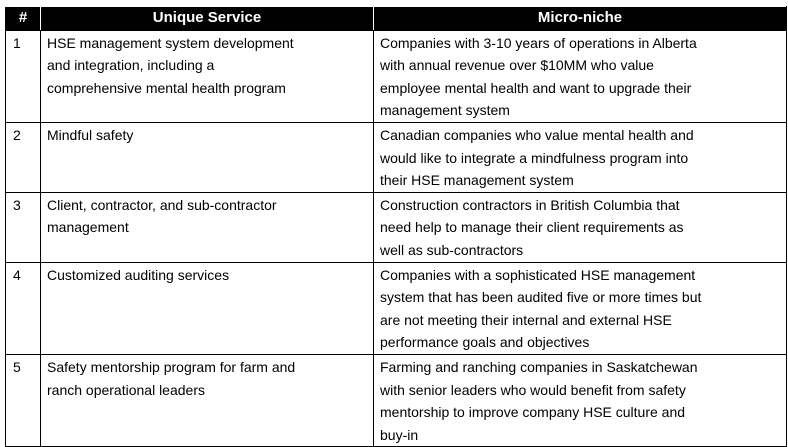  I want to click on header-row: # Unique Service Micro-niche, so click(396, 18).